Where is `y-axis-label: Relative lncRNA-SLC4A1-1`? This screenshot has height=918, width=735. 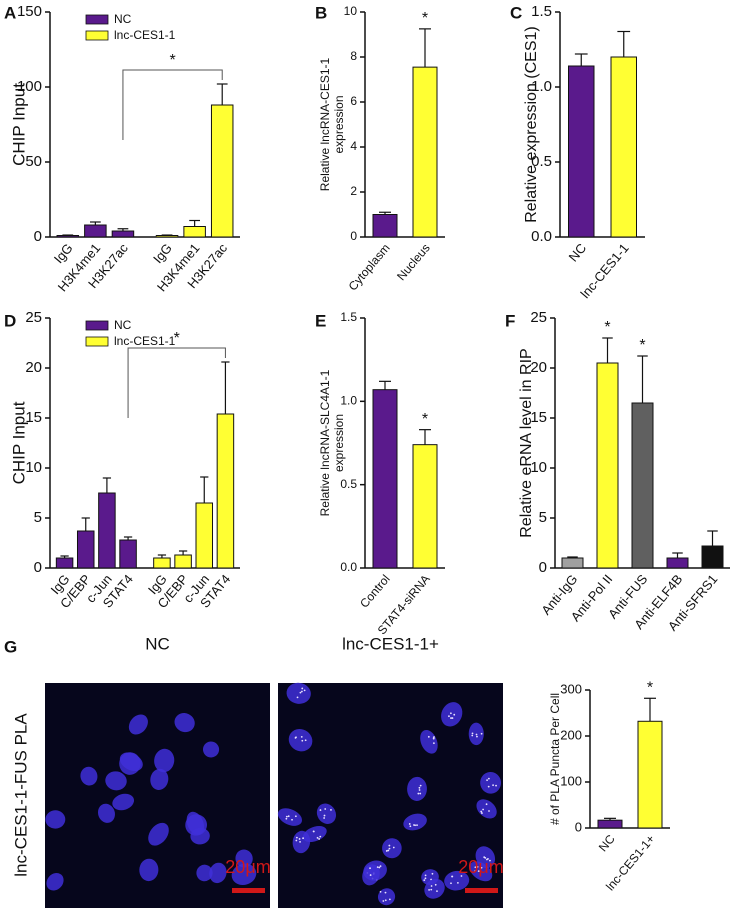
y-axis-label: Relative lncRNA-SLC4A1-1 is located at coordinates (325, 442).